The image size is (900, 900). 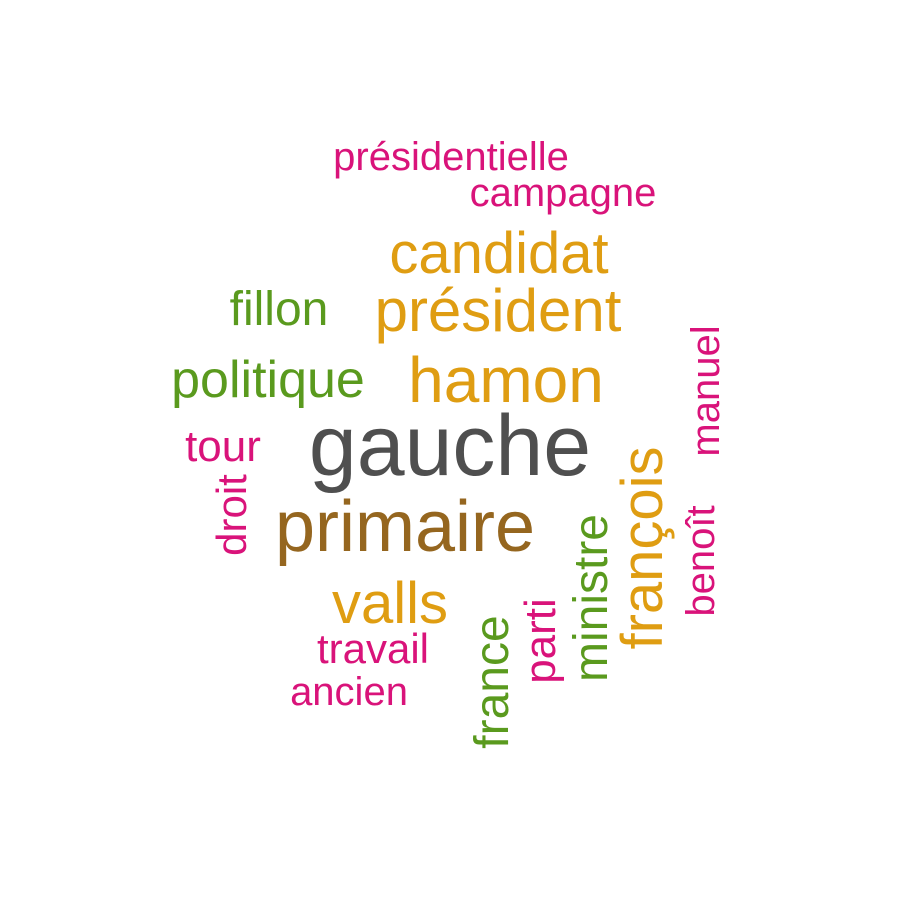 I want to click on word-primaire: primaire, so click(x=405, y=527).